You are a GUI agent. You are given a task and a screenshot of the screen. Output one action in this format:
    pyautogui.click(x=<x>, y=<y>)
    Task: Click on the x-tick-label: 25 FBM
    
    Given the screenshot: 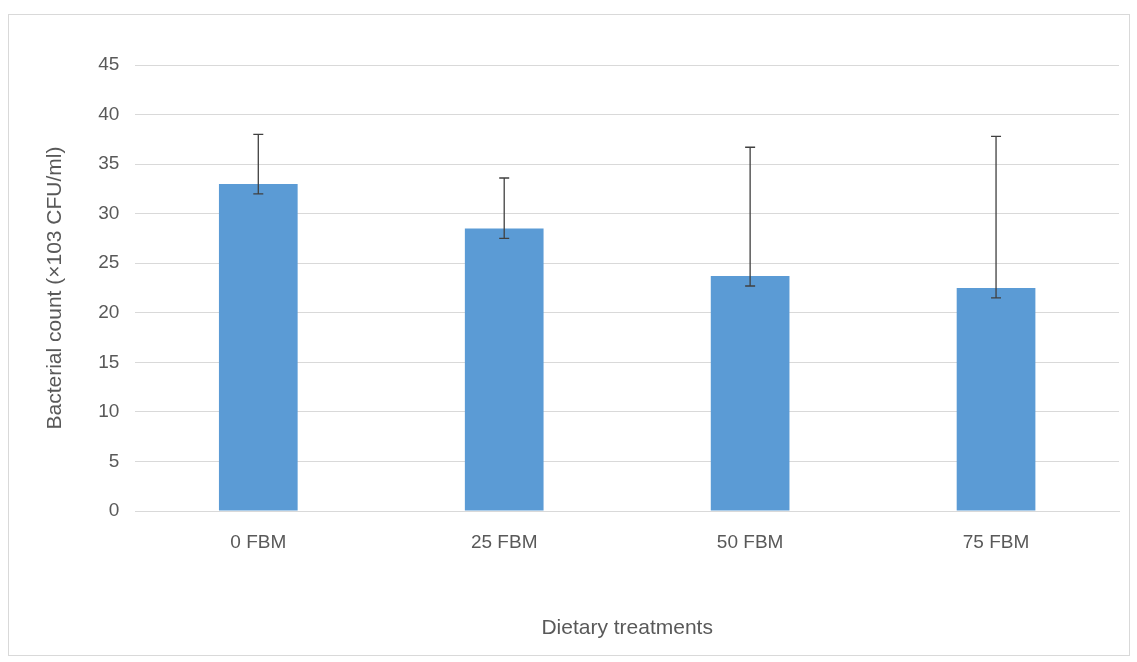 What is the action you would take?
    pyautogui.click(x=504, y=541)
    